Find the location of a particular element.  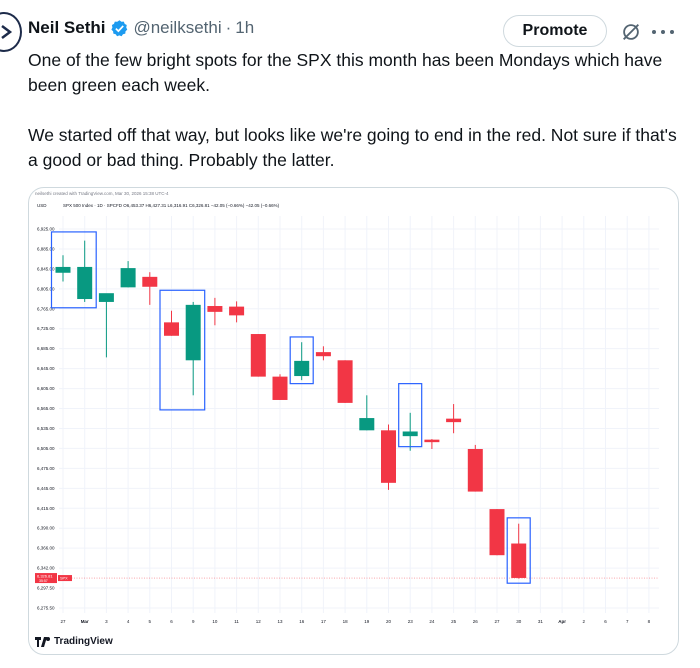

y-tick-label: 6,605.00 is located at coordinates (46, 388).